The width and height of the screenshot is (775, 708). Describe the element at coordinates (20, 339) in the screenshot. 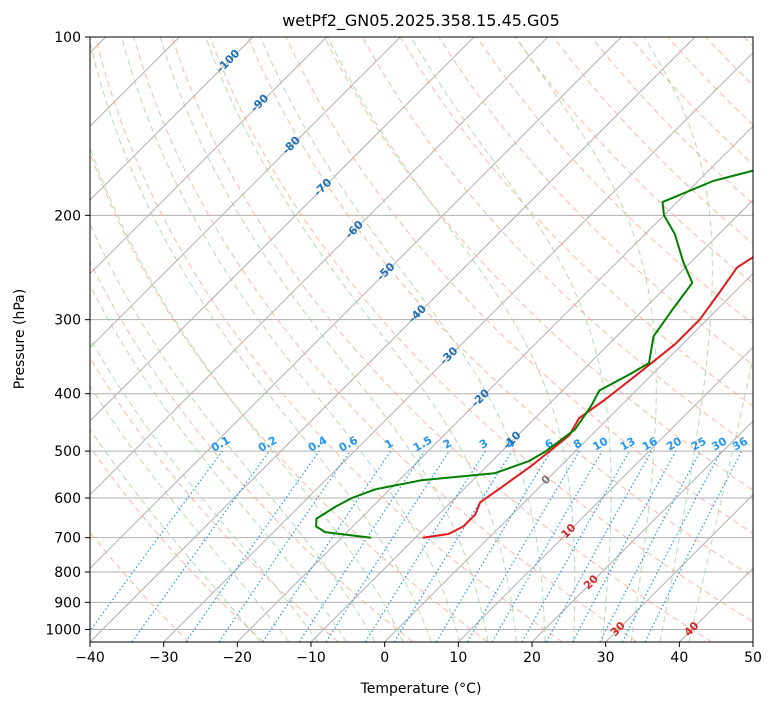

I see `y-axis-label: Pressure (hPa)` at that location.